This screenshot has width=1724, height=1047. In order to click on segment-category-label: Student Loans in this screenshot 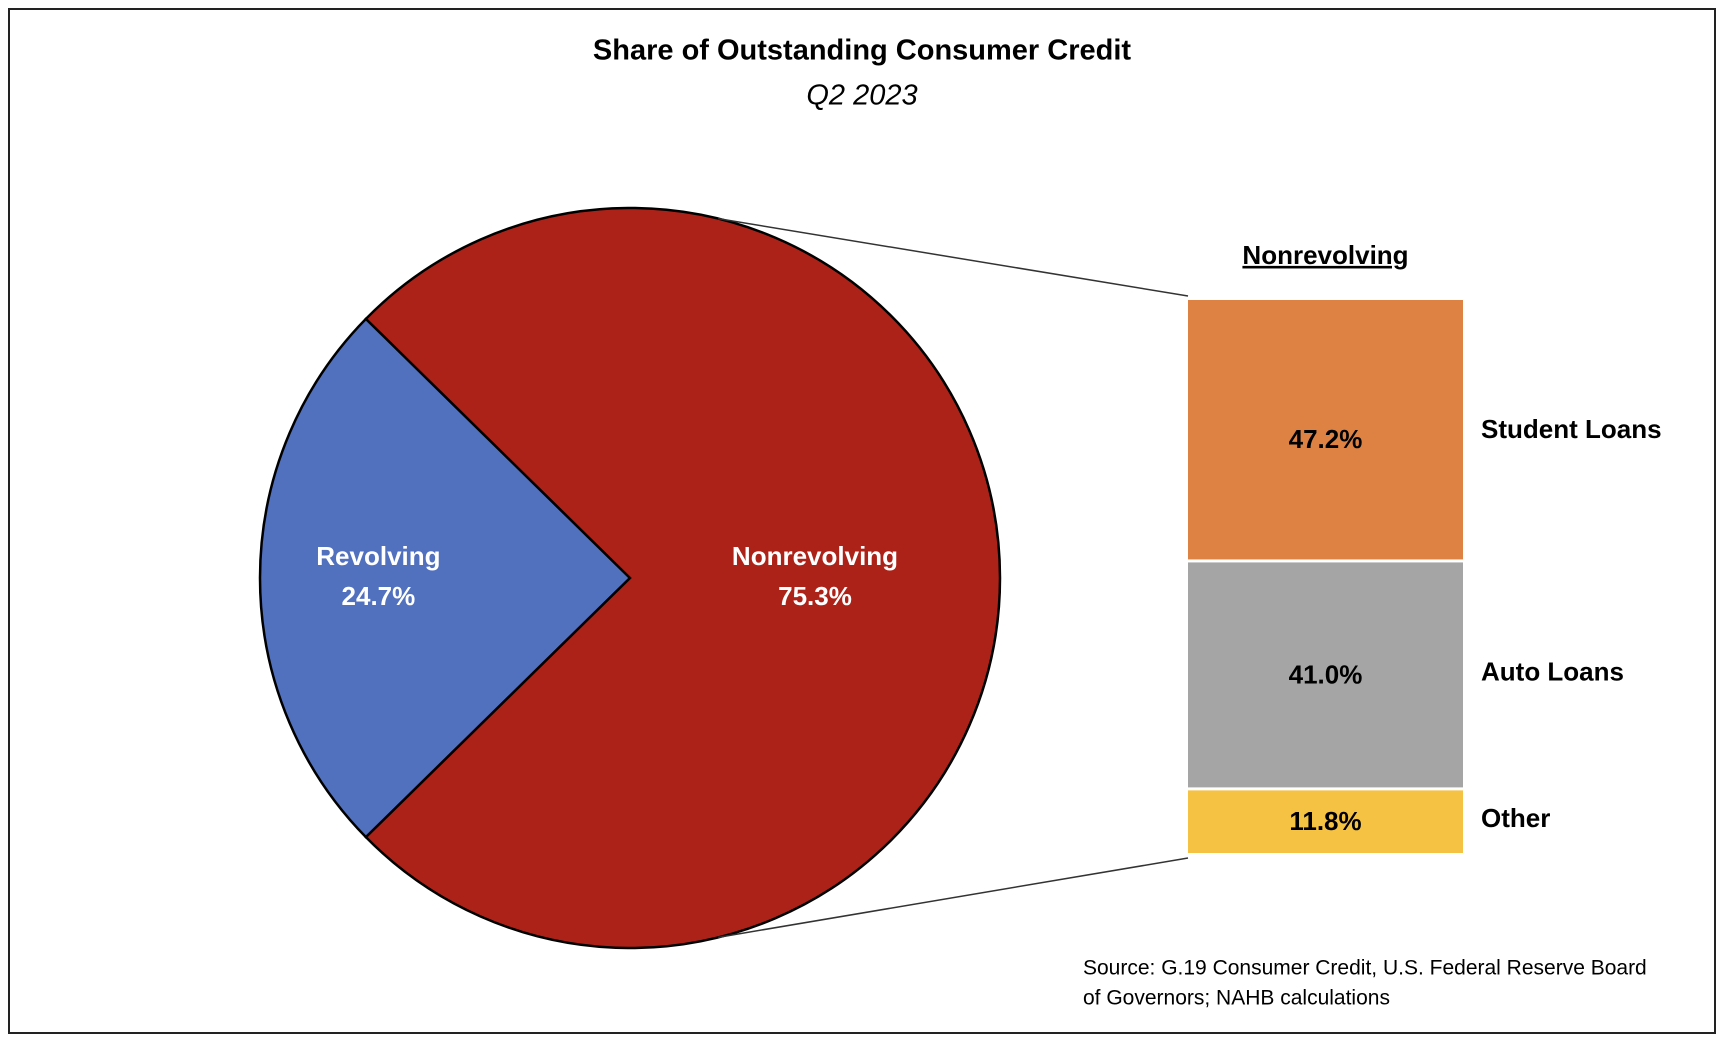, I will do `click(1571, 429)`.